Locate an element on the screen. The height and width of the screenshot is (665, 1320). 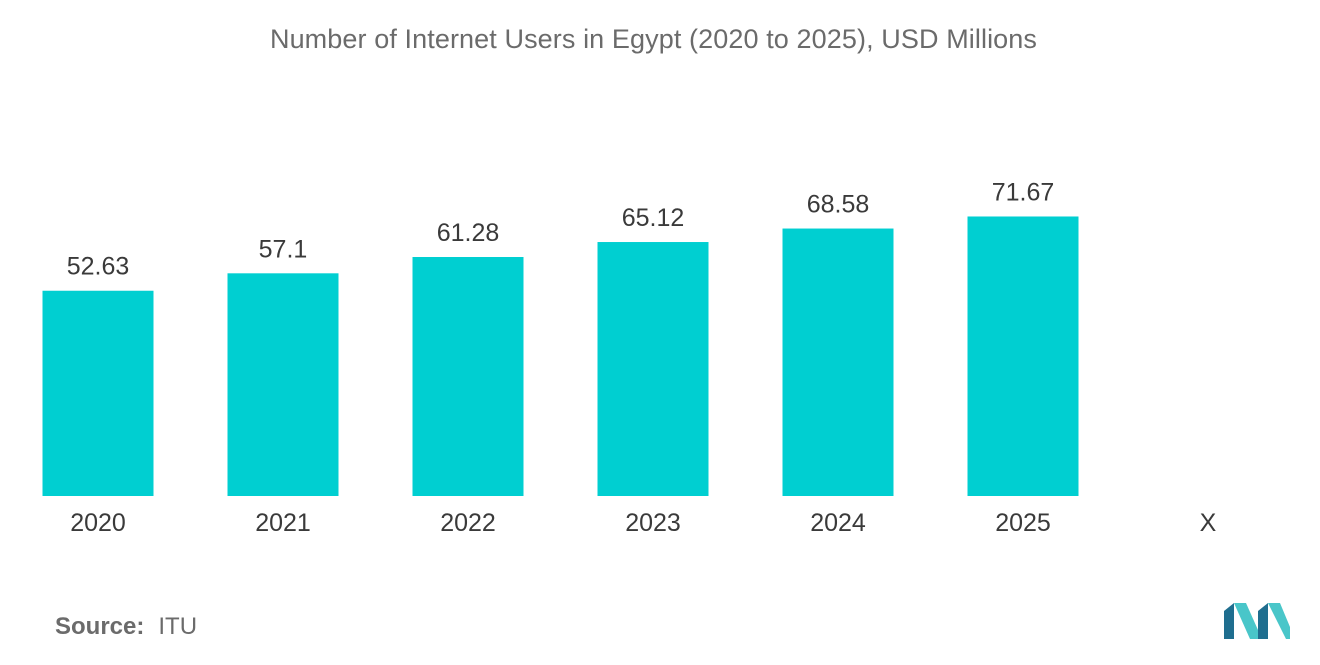
source-value: ITU is located at coordinates (178, 626).